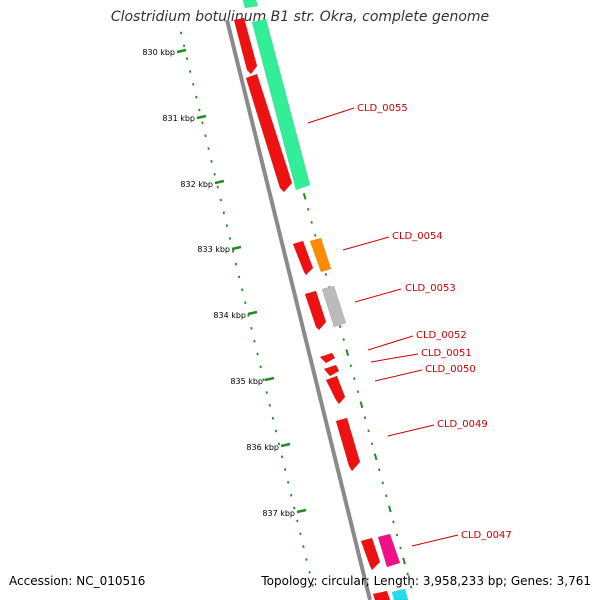 This screenshot has width=600, height=600. I want to click on gene-label-CLD_0050: CLD_0050, so click(450, 369).